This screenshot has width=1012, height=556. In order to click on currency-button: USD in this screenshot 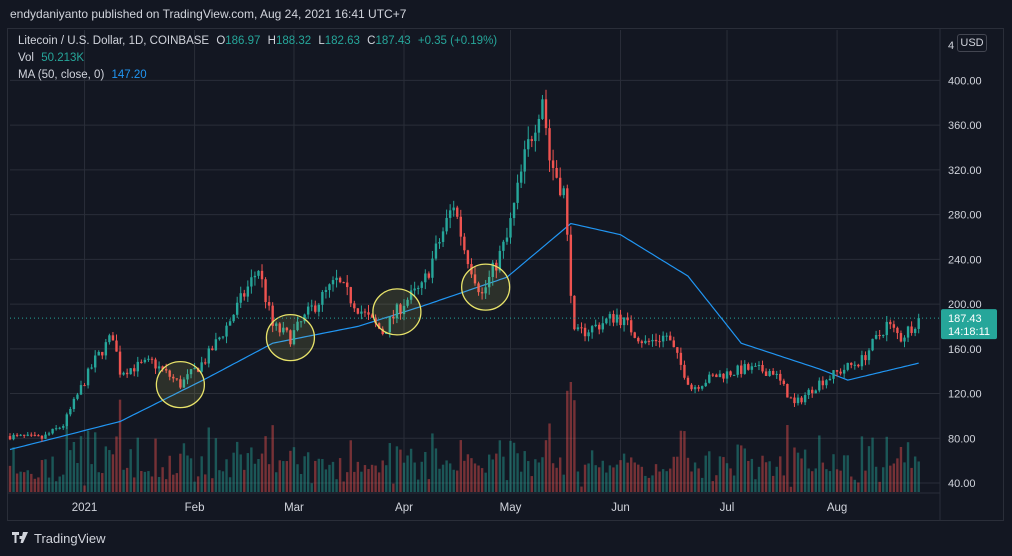, I will do `click(972, 43)`.